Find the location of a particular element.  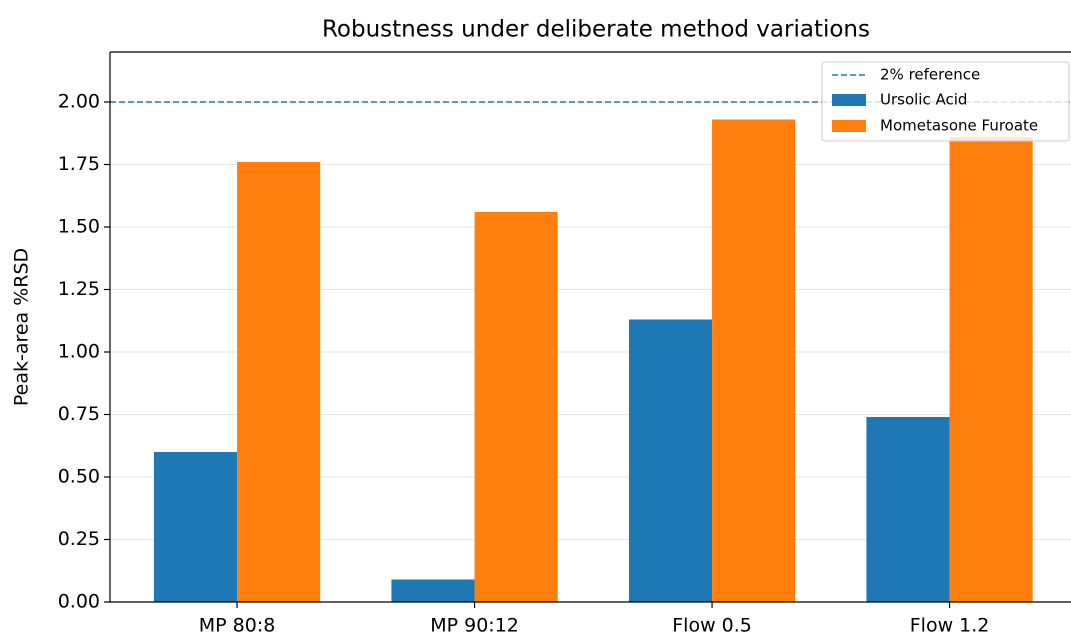

x-tick-label: Flow 0.5 is located at coordinates (712, 626).